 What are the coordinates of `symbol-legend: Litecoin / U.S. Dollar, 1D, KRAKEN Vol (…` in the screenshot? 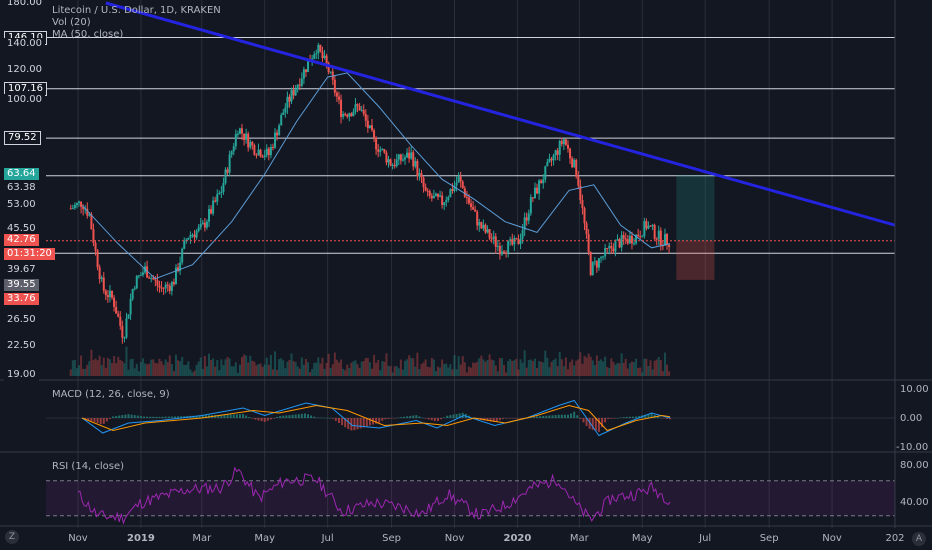 It's located at (136, 23).